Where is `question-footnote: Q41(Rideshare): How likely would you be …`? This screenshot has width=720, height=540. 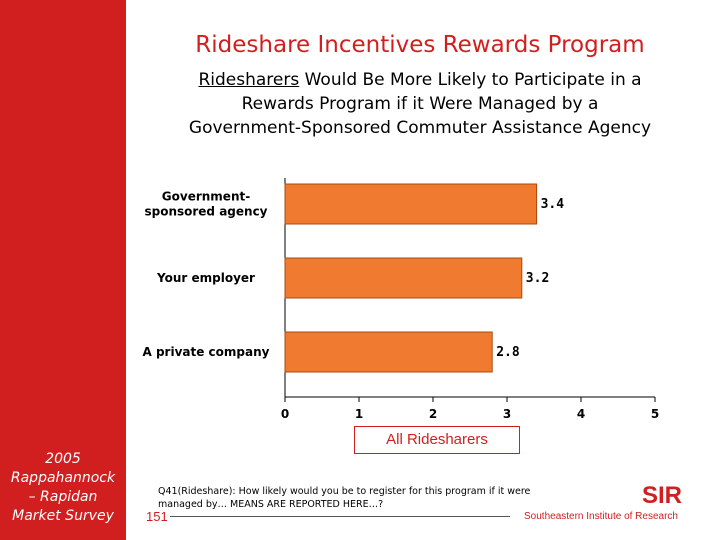
question-footnote: Q41(Rideshare): How likely would you be … is located at coordinates (378, 498).